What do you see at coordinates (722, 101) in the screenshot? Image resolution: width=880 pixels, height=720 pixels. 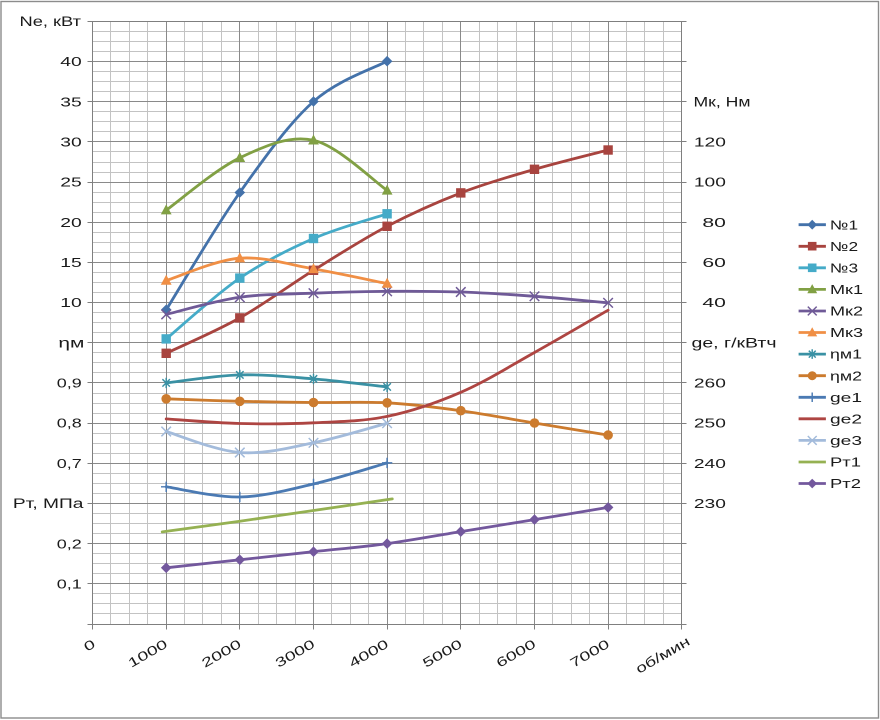 I see `svg-text: Мк, Нм` at bounding box center [722, 101].